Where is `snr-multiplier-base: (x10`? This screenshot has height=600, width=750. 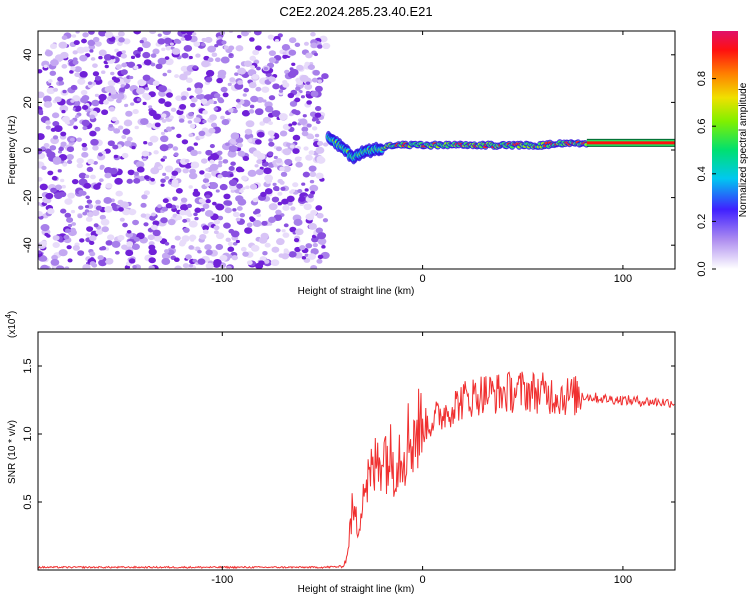 snr-multiplier-base: (x10 is located at coordinates (12, 328).